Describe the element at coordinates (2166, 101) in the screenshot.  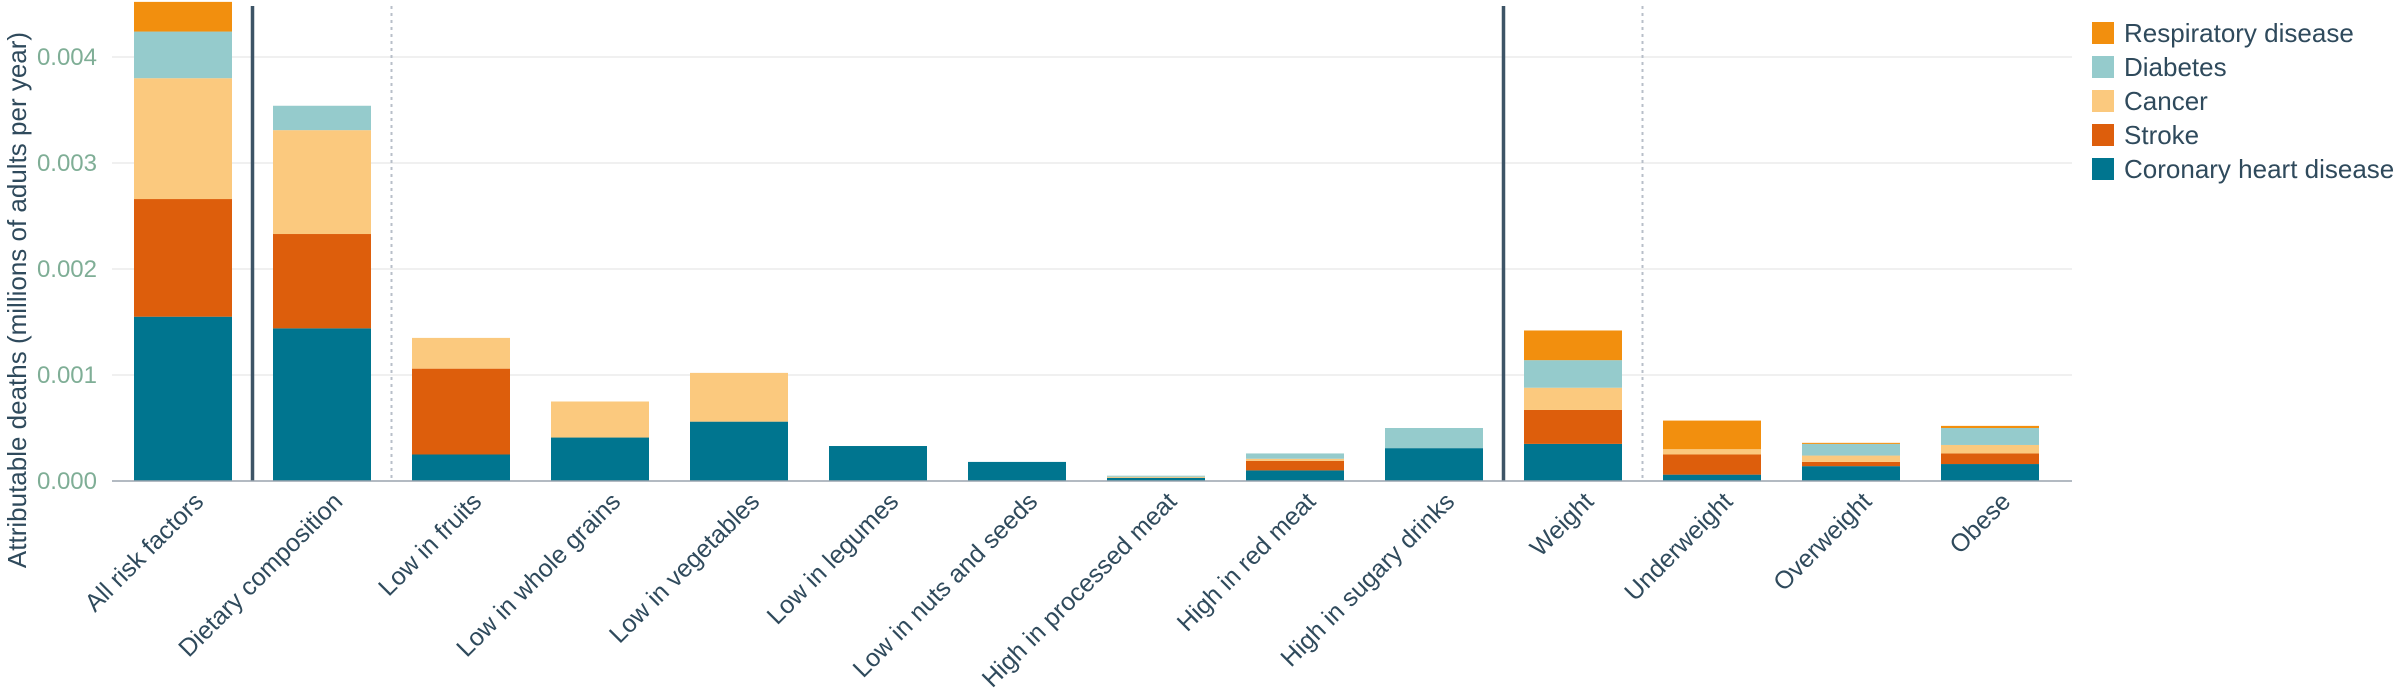
I see `legend-label: Cancer` at that location.